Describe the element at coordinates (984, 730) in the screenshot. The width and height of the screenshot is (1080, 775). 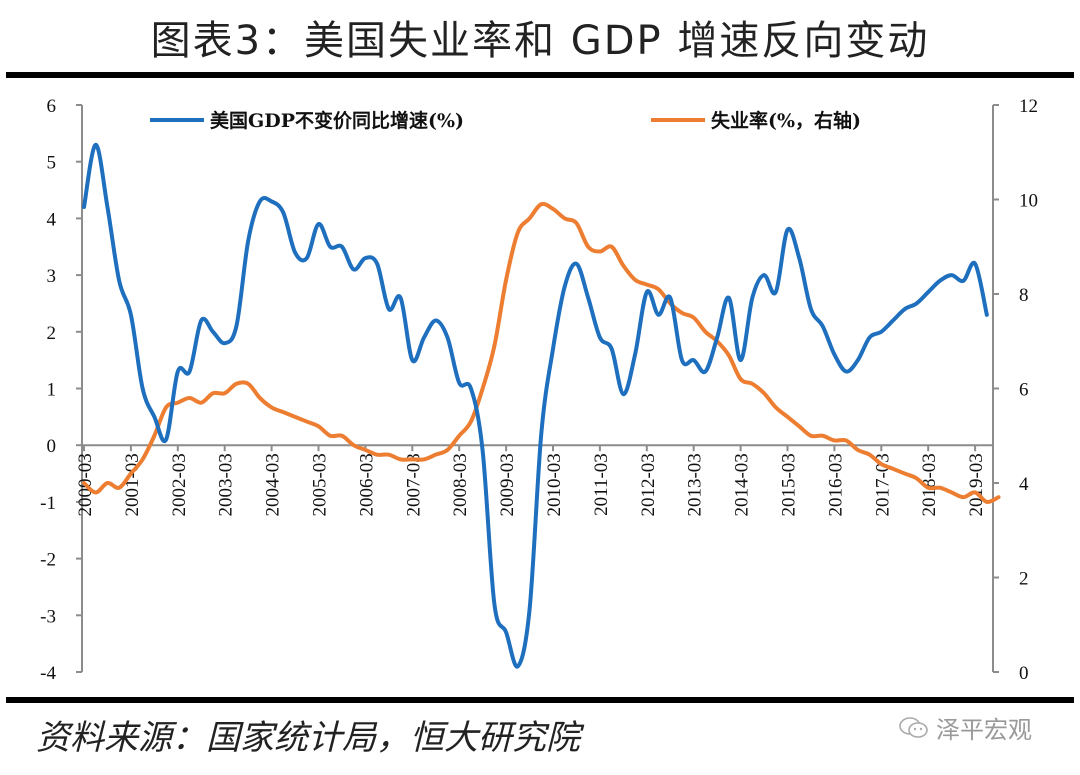
I see `watermark-text: 泽平宏观` at that location.